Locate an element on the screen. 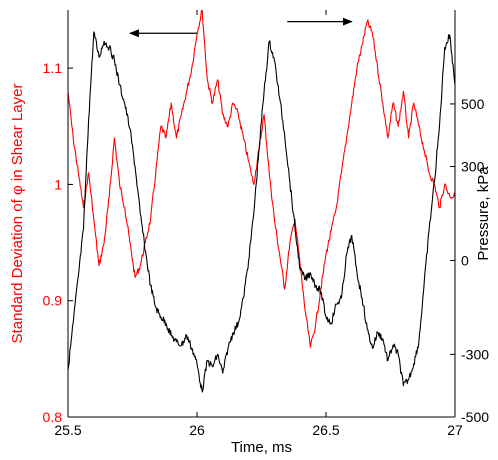 This screenshot has height=460, width=498. x-tick-label: 26 is located at coordinates (197, 430).